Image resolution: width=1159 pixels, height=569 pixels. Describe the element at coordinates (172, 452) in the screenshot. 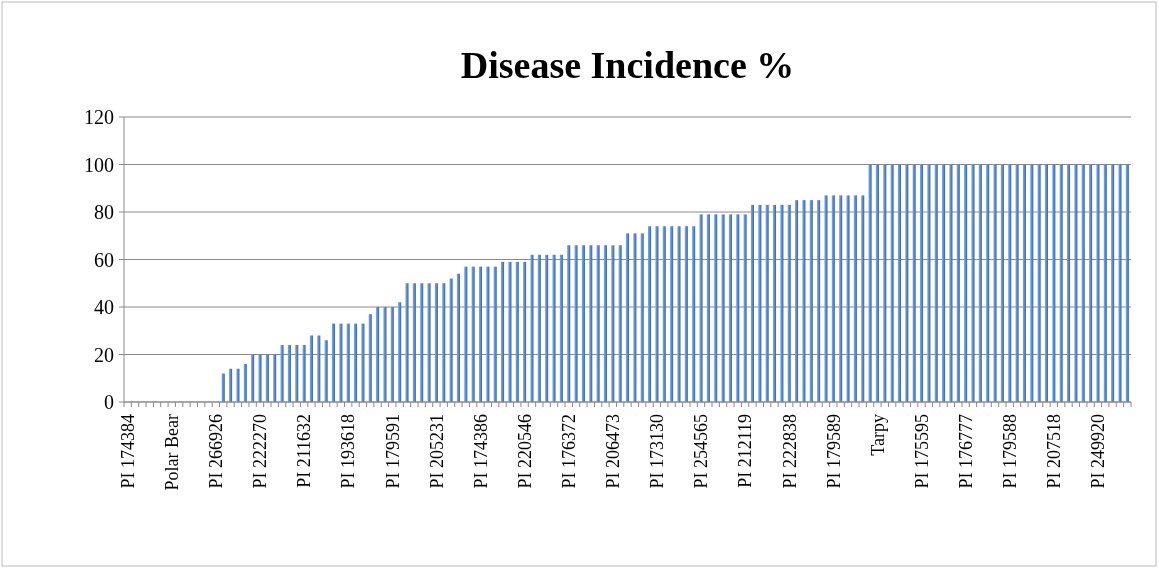

I see `x-tick-label: Polar Bear` at that location.